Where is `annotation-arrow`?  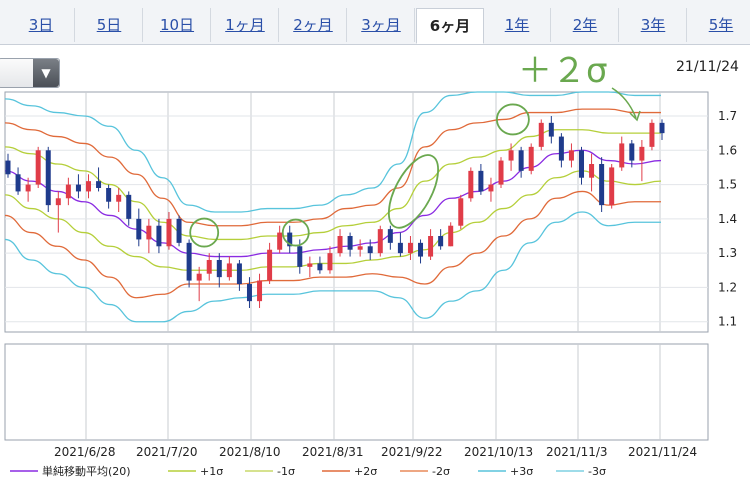 annotation-arrow is located at coordinates (624, 103).